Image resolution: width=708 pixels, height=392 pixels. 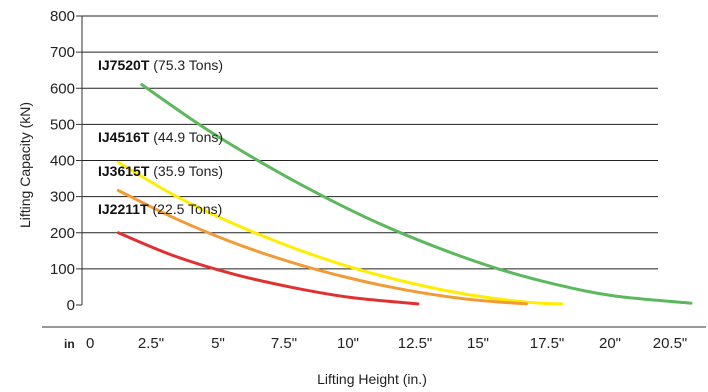 What do you see at coordinates (62, 161) in the screenshot?
I see `y-tick-label: 400` at bounding box center [62, 161].